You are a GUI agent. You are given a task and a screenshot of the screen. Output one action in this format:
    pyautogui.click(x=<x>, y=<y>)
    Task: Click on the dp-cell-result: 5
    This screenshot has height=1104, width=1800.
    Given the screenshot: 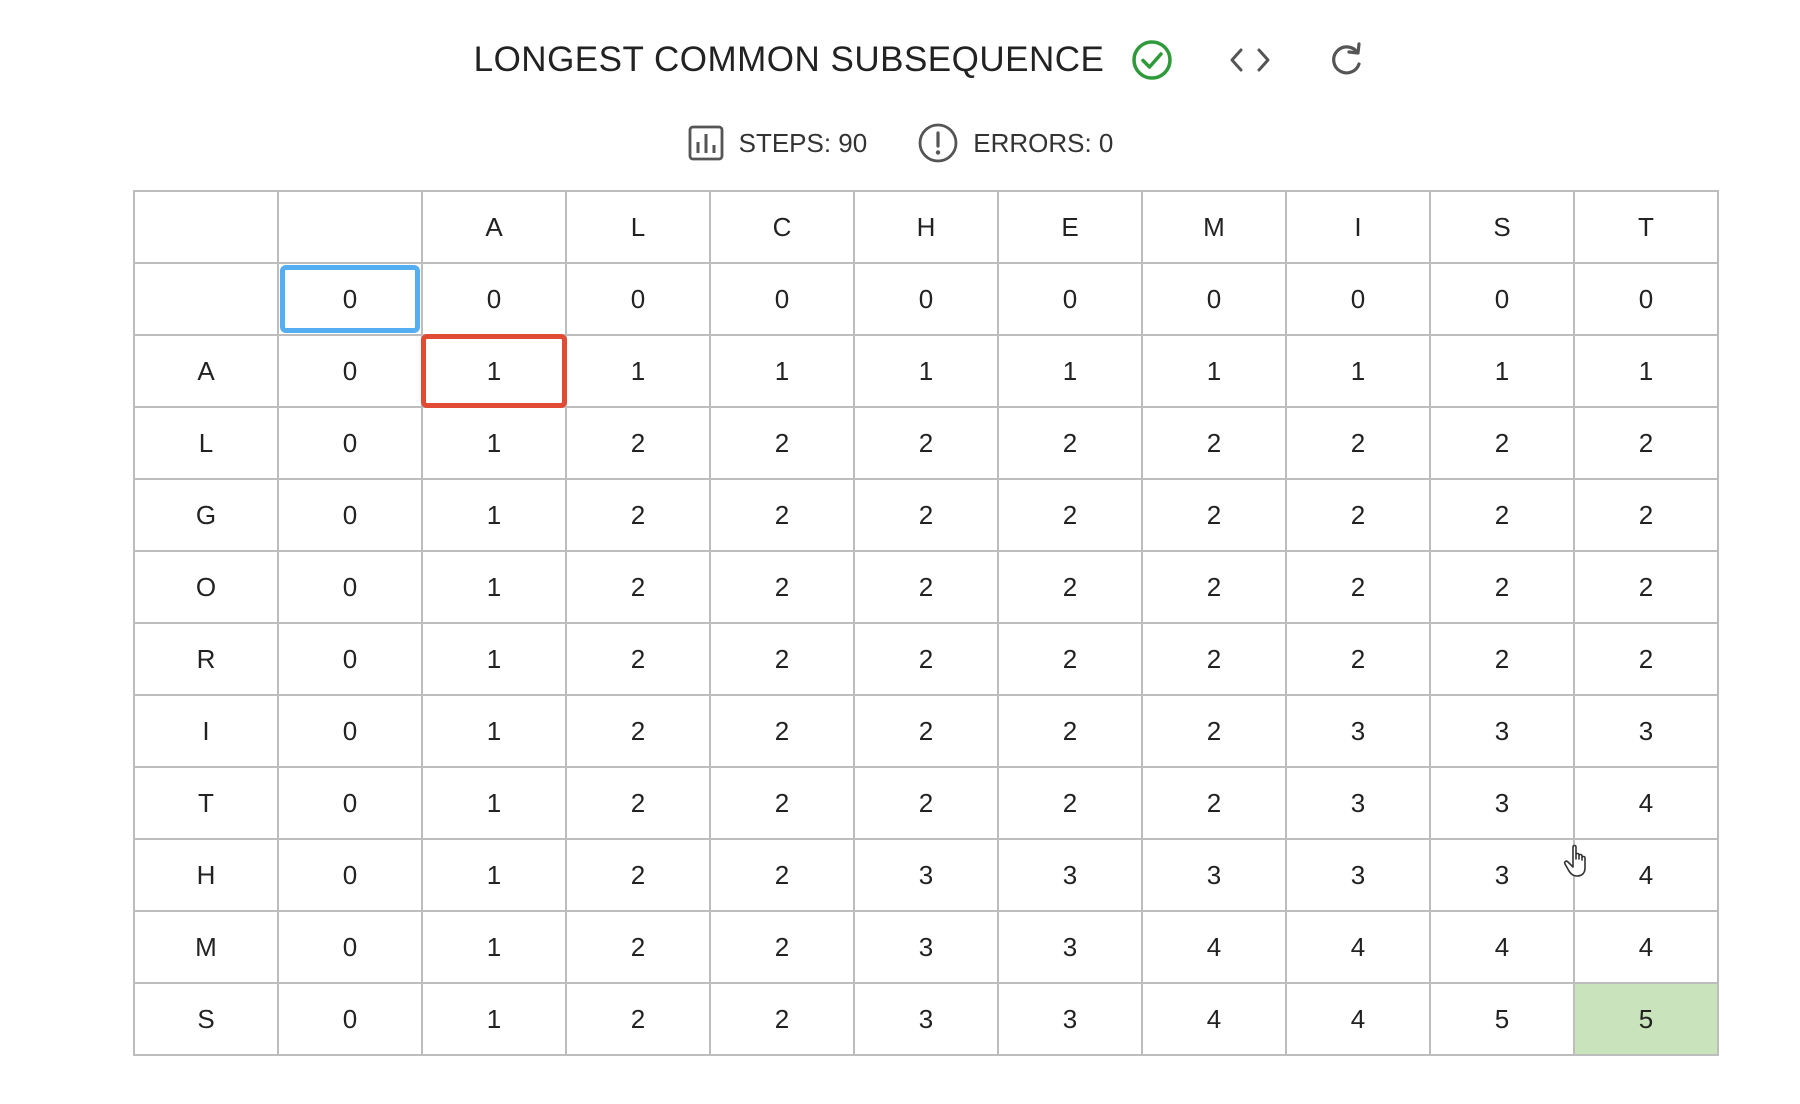 What is the action you would take?
    pyautogui.click(x=1646, y=1019)
    